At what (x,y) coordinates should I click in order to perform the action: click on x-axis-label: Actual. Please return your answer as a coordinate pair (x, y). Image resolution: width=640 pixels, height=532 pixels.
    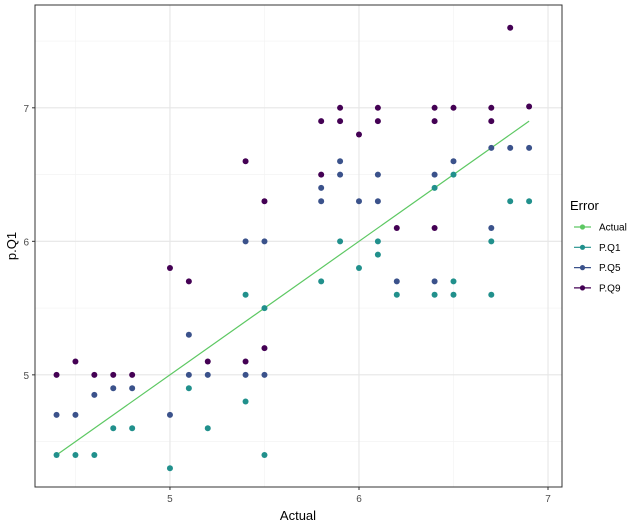
    Looking at the image, I should click on (298, 515).